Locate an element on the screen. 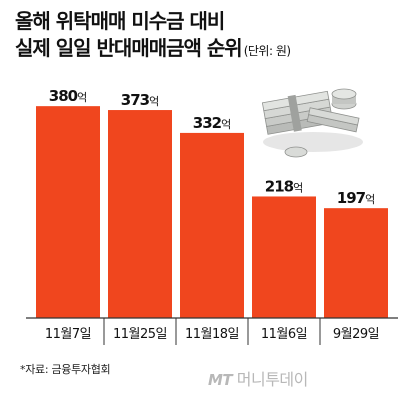 The height and width of the screenshot is (400, 420). value-label-5: 197억 is located at coordinates (356, 198).